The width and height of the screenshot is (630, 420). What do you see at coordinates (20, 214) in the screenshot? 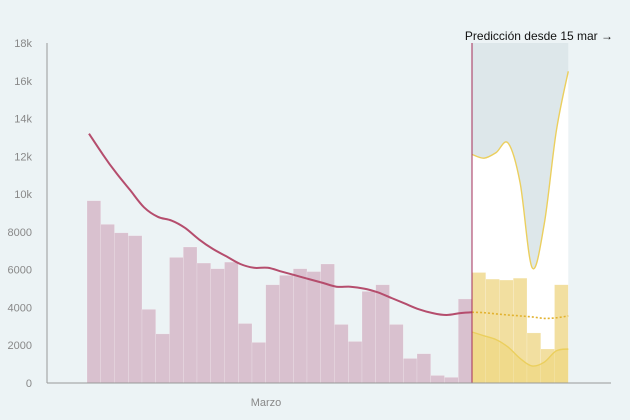
I see `y-tick-labels: 0 2000 4000 6000 8000 10k 12k 14k 16k 18k` at bounding box center [20, 214].